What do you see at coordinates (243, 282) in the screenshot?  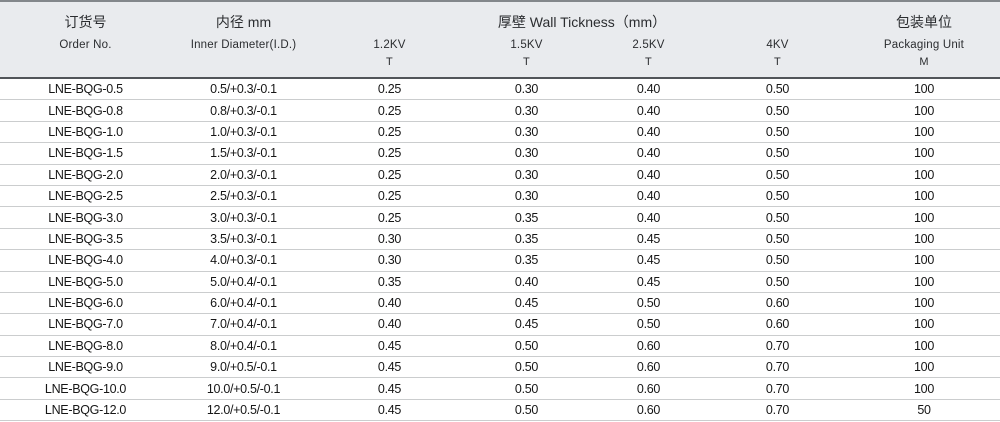 I see `cell-inner-diameter: 5.0/+0.4/-0.1` at bounding box center [243, 282].